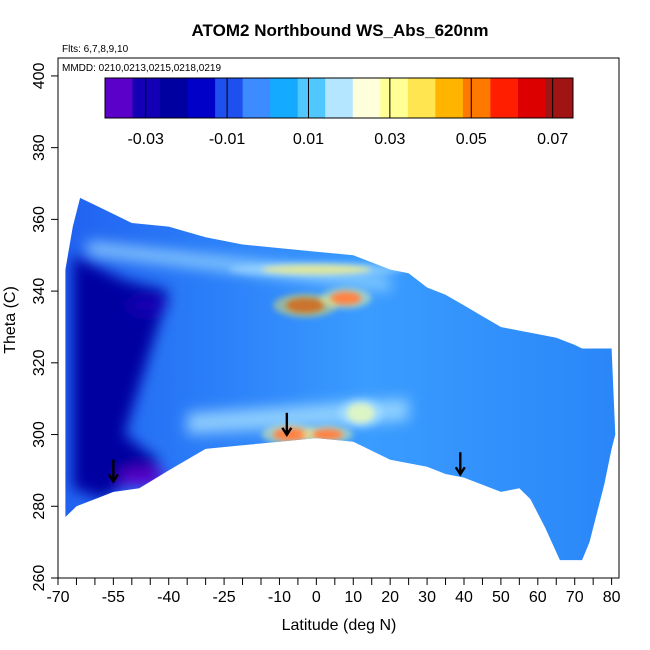  What do you see at coordinates (389, 139) in the screenshot?
I see `colorbar-tick-label: 0.03` at bounding box center [389, 139].